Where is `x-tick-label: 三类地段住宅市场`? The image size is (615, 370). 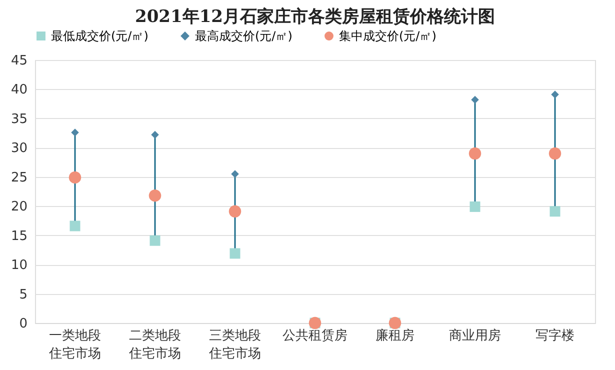
x-tick-label: 三类地段住宅市场 is located at coordinates (234, 345).